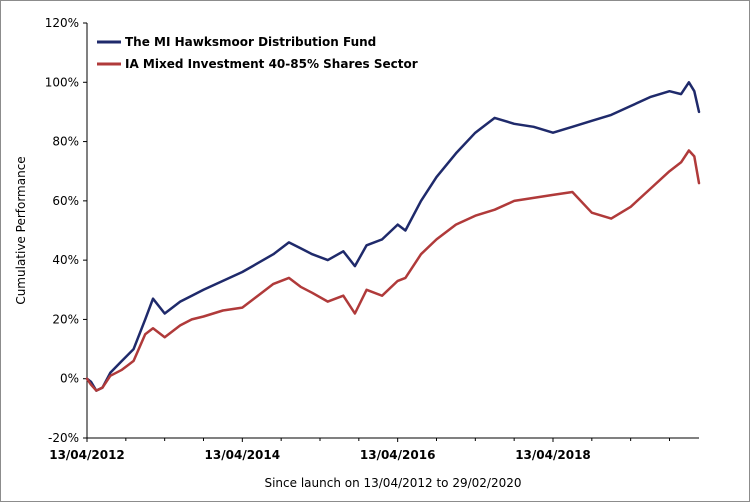  I want to click on y-tick-label: 100%, so click(62, 82).